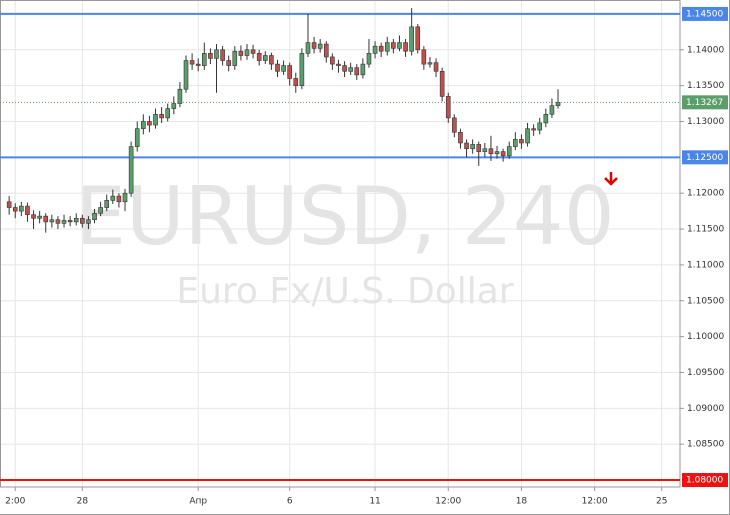 The image size is (730, 515). Describe the element at coordinates (15, 502) in the screenshot. I see `x-tick-label: 2:00` at that location.